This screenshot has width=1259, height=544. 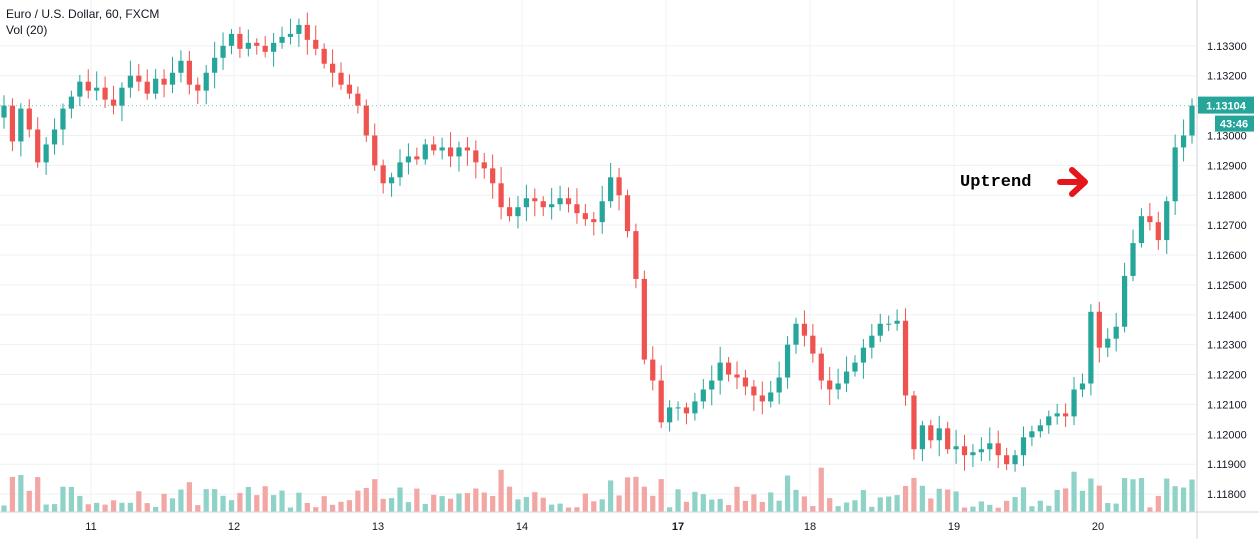 What do you see at coordinates (1227, 47) in the screenshot?
I see `y-tick-label: 1.13300` at bounding box center [1227, 47].